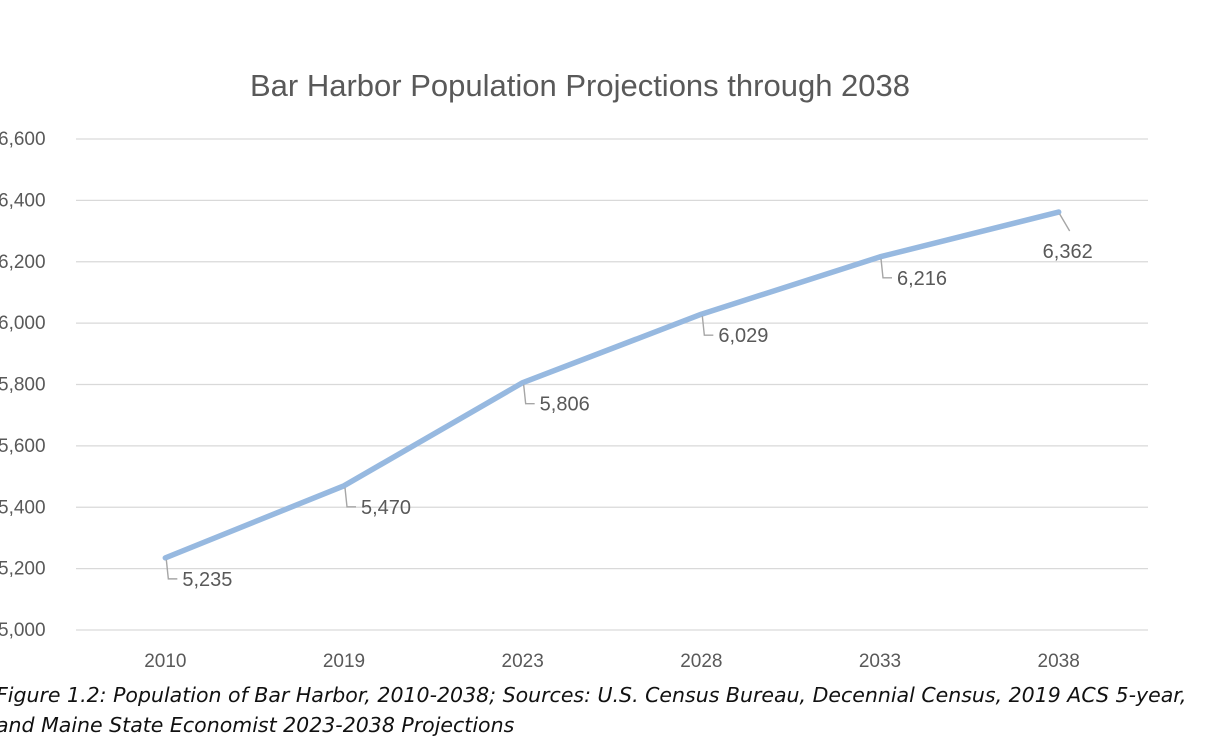  I want to click on x-tick-label: 2010, so click(165, 661).